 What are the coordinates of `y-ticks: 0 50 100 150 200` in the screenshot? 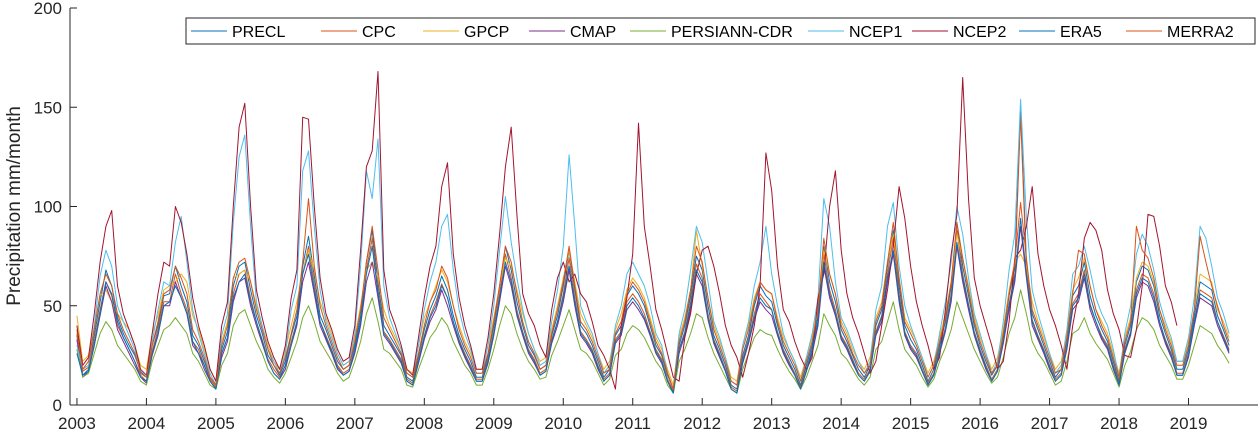 It's located at (55, 207).